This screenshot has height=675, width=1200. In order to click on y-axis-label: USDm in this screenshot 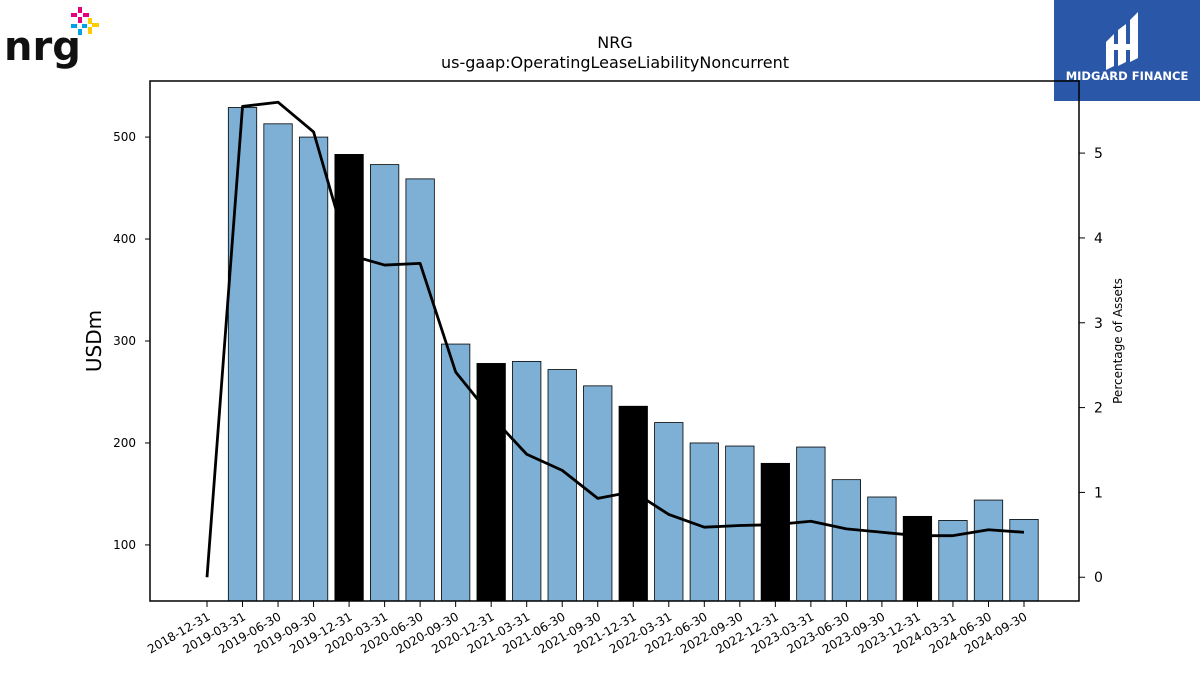, I will do `click(94, 341)`.